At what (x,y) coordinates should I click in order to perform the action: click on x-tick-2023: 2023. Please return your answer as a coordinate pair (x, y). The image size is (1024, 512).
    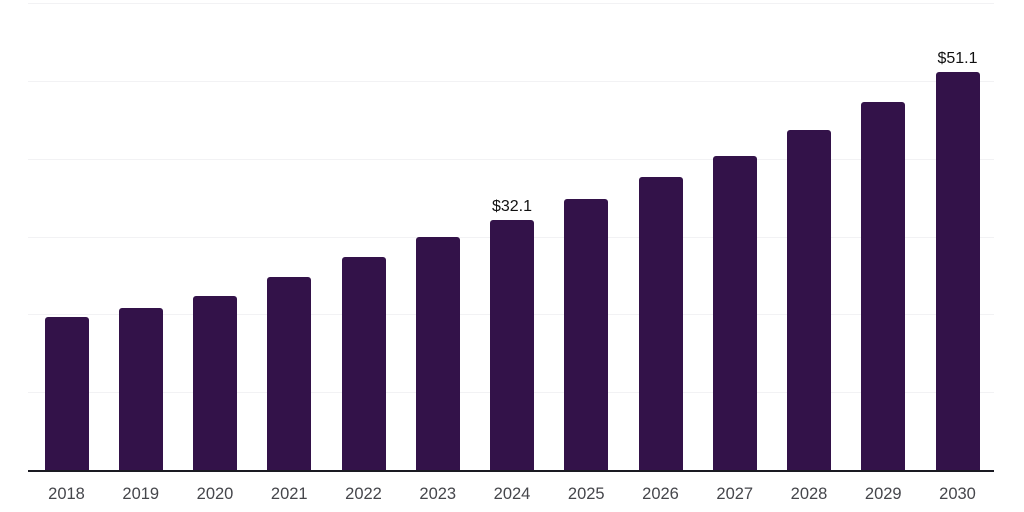
    Looking at the image, I should click on (438, 494).